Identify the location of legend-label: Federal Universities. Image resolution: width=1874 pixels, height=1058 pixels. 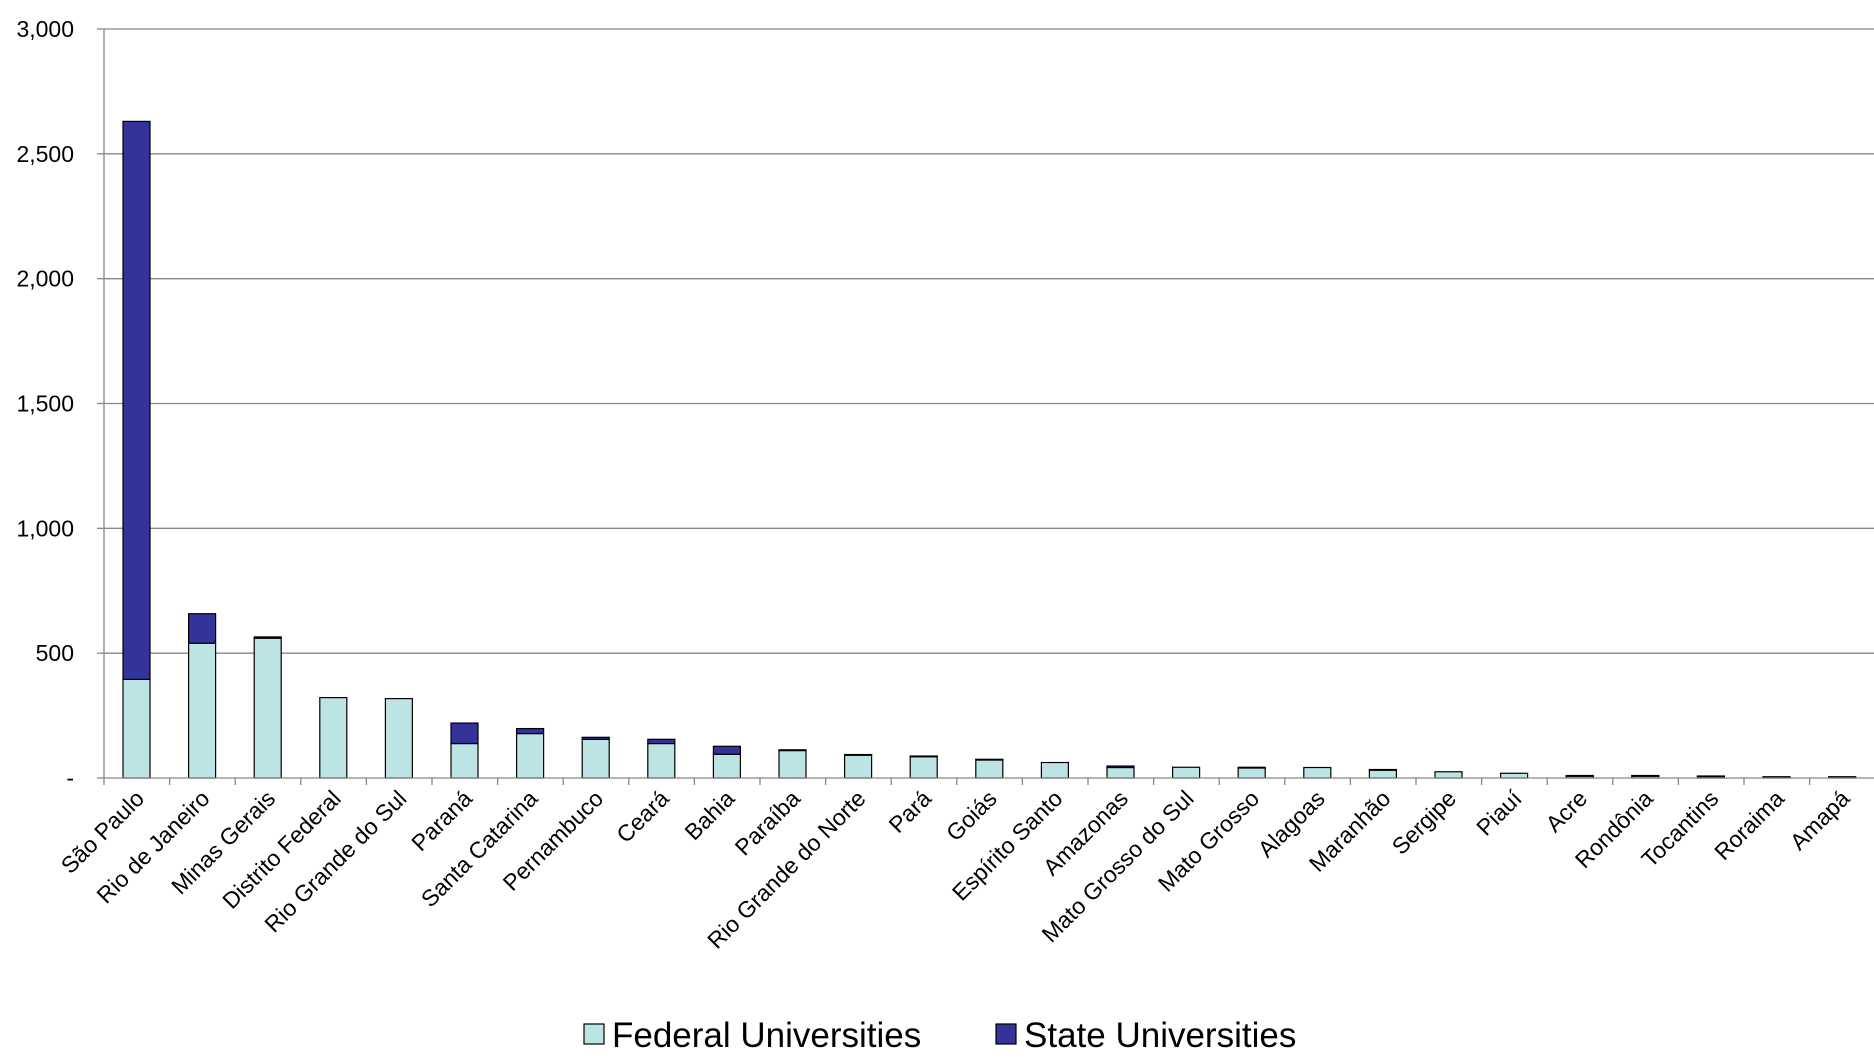
(766, 1035).